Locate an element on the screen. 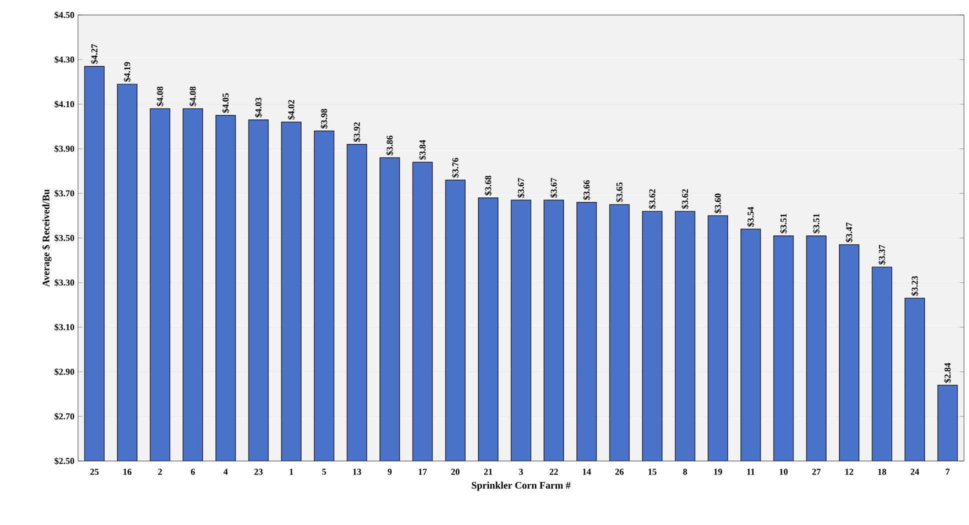 The width and height of the screenshot is (969, 525). x-tick-label: 26 is located at coordinates (619, 471).